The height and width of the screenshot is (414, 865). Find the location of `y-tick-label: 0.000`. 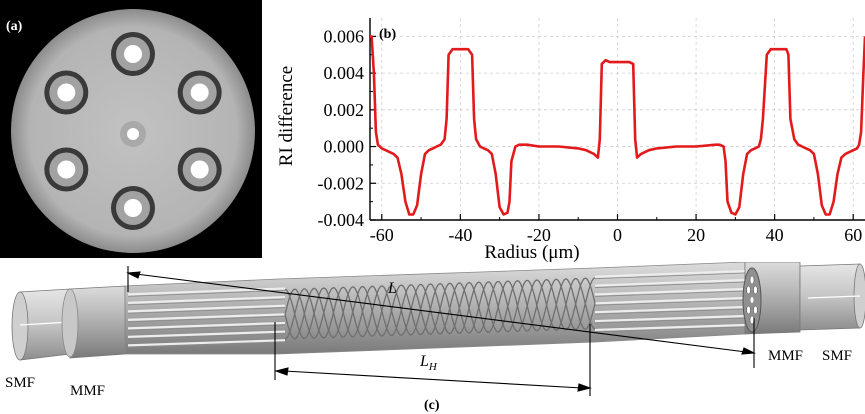

y-tick-label: 0.000 is located at coordinates (344, 147).